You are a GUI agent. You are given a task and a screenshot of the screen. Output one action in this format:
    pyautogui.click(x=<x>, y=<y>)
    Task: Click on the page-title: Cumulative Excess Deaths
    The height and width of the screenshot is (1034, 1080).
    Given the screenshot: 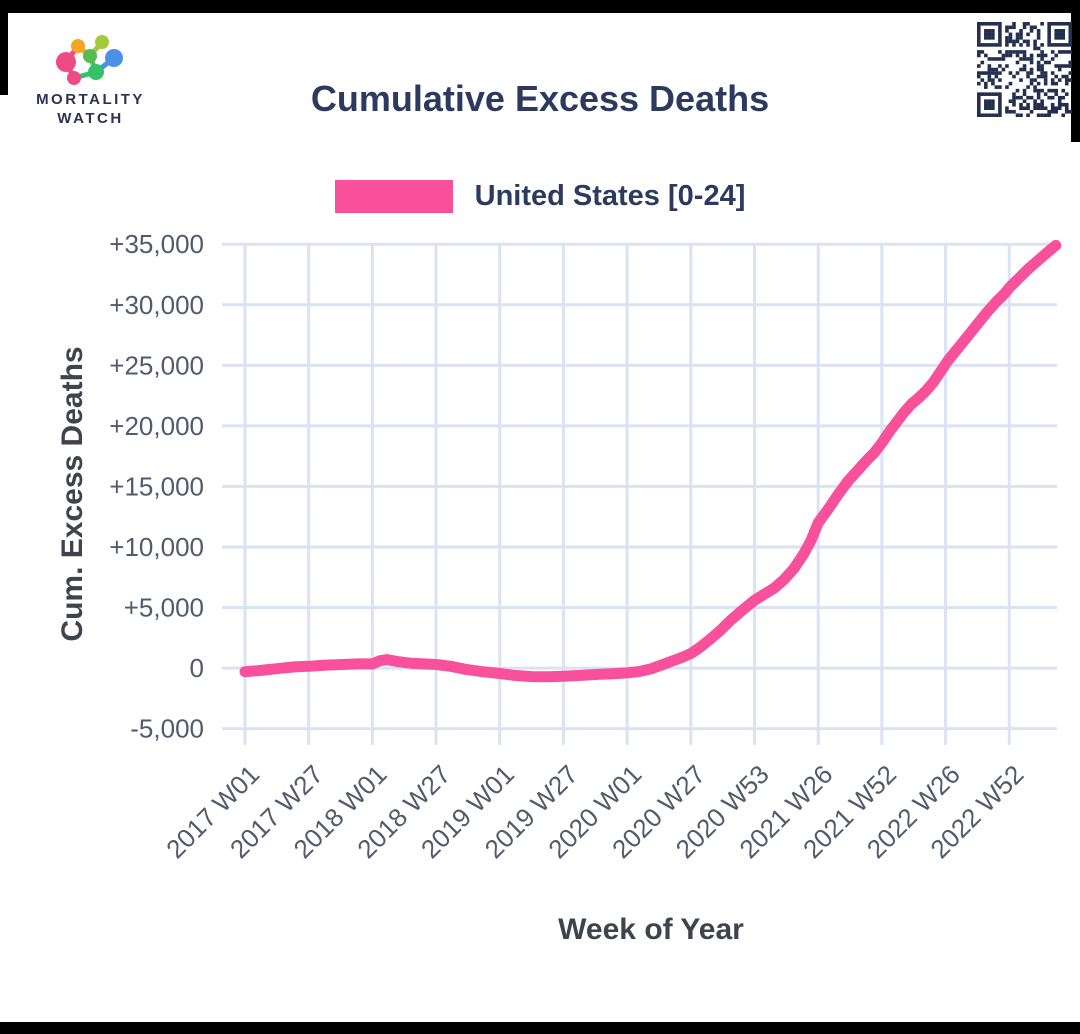 What is the action you would take?
    pyautogui.click(x=540, y=98)
    